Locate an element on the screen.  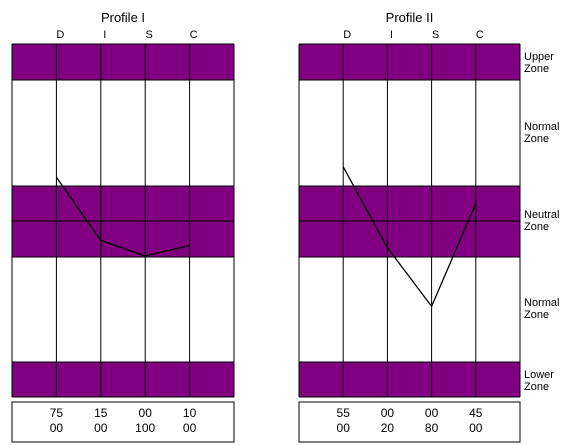
score-cell: 80 is located at coordinates (432, 428).